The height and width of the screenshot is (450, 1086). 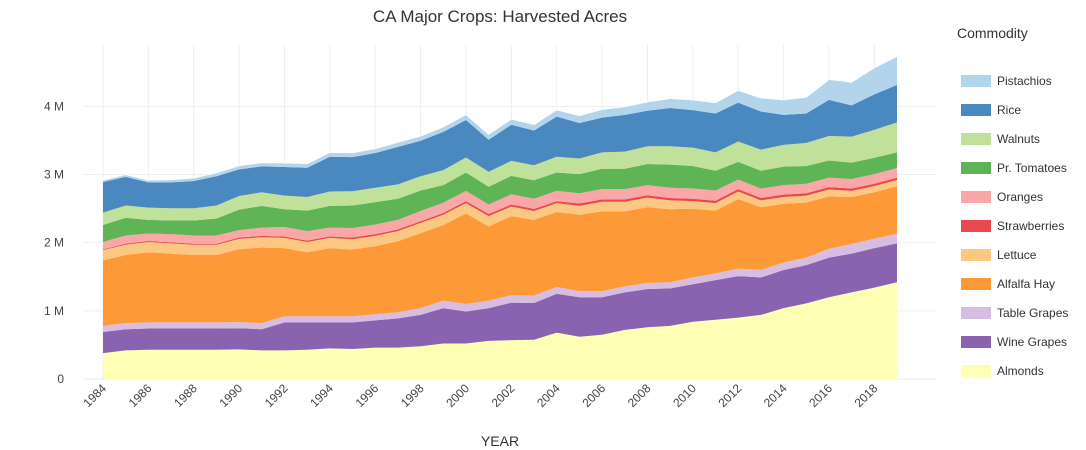 What do you see at coordinates (500, 209) in the screenshot?
I see `area-series-oranges` at bounding box center [500, 209].